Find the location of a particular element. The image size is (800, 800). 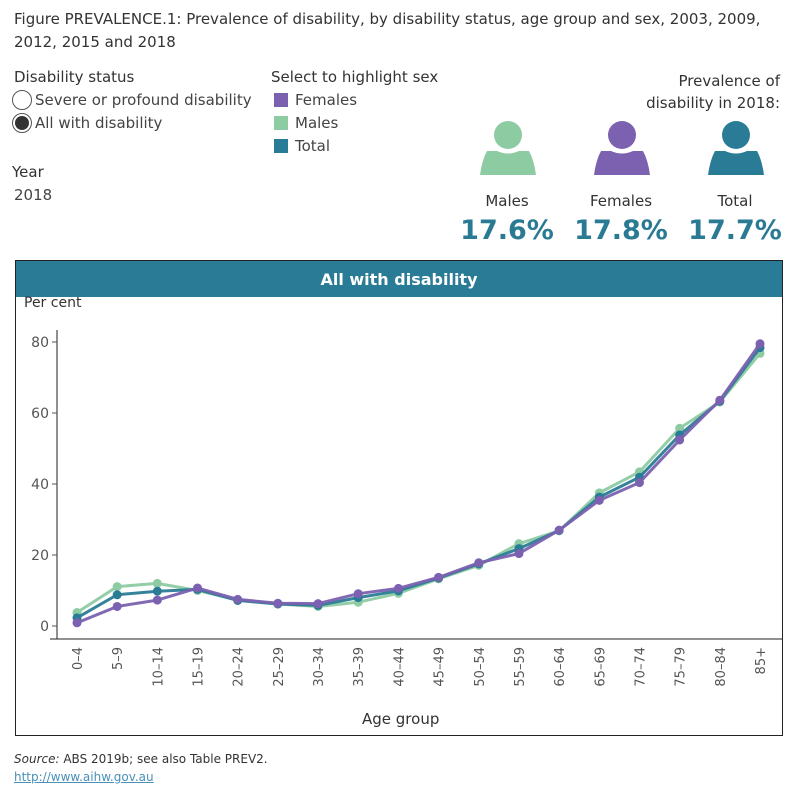

y-tick-label: 40 is located at coordinates (40, 485).